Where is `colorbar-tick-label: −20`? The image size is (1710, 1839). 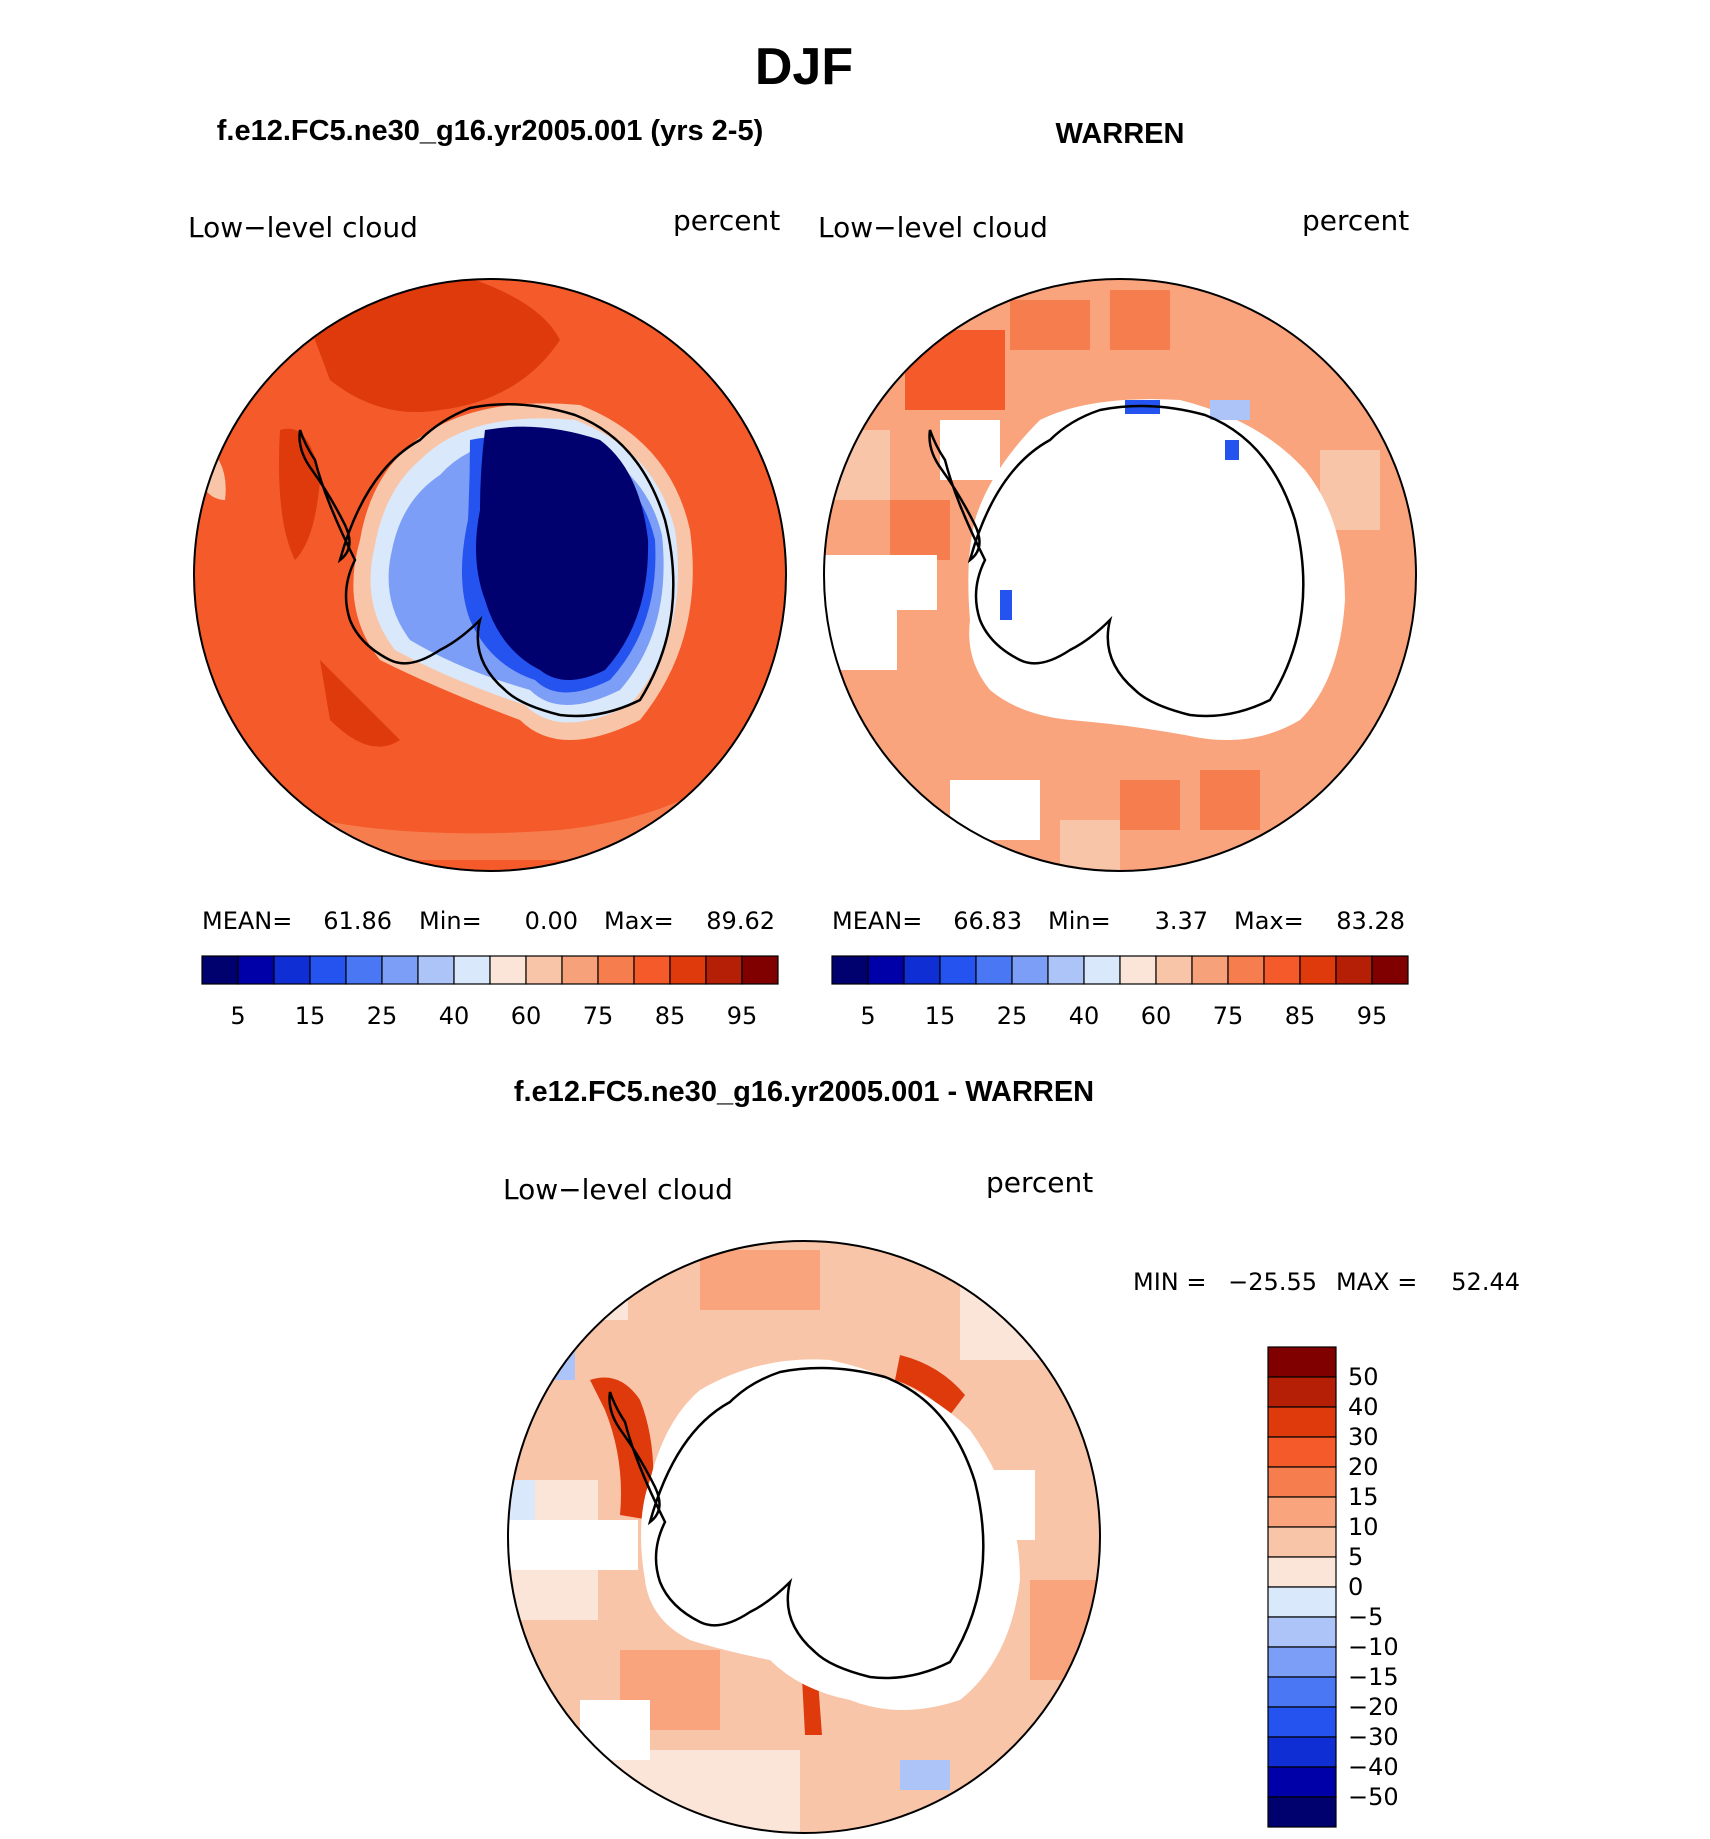
colorbar-tick-label: −20 is located at coordinates (1373, 1707).